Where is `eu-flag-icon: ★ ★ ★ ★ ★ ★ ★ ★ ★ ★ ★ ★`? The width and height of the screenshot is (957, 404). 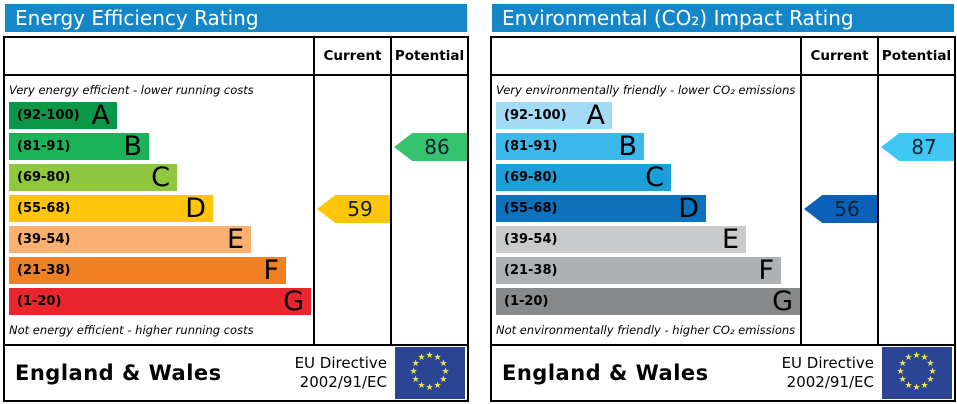 eu-flag-icon: ★ ★ ★ ★ ★ ★ ★ ★ ★ ★ ★ ★ is located at coordinates (430, 373).